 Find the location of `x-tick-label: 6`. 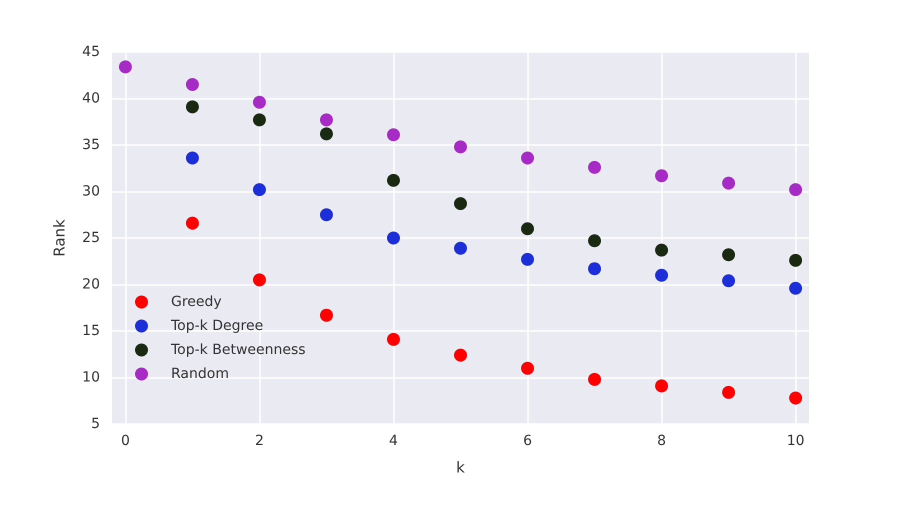

x-tick-label: 6 is located at coordinates (527, 441).